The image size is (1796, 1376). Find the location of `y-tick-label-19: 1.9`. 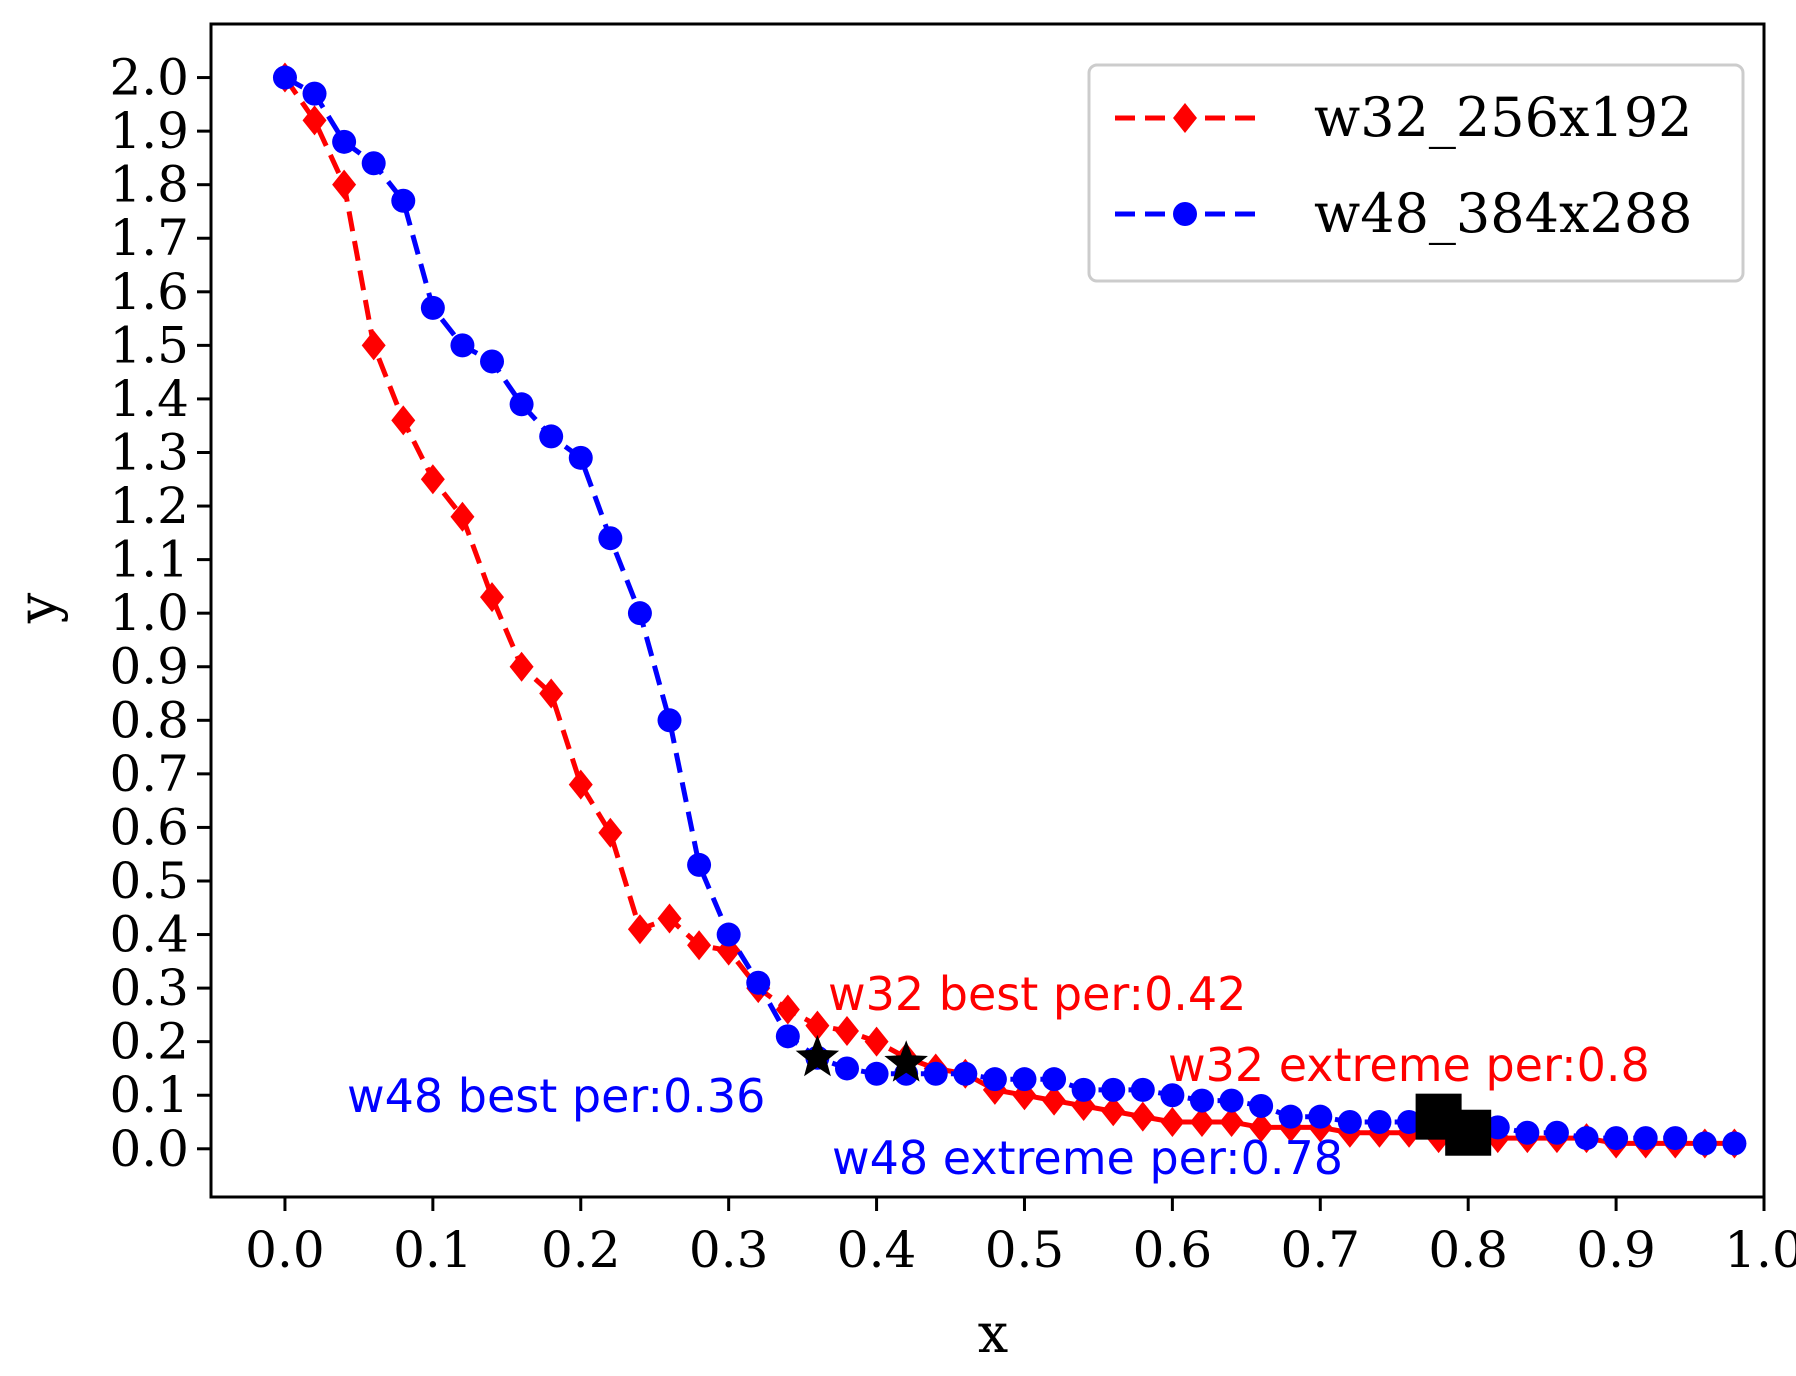

y-tick-label-19: 1.9 is located at coordinates (149, 131).